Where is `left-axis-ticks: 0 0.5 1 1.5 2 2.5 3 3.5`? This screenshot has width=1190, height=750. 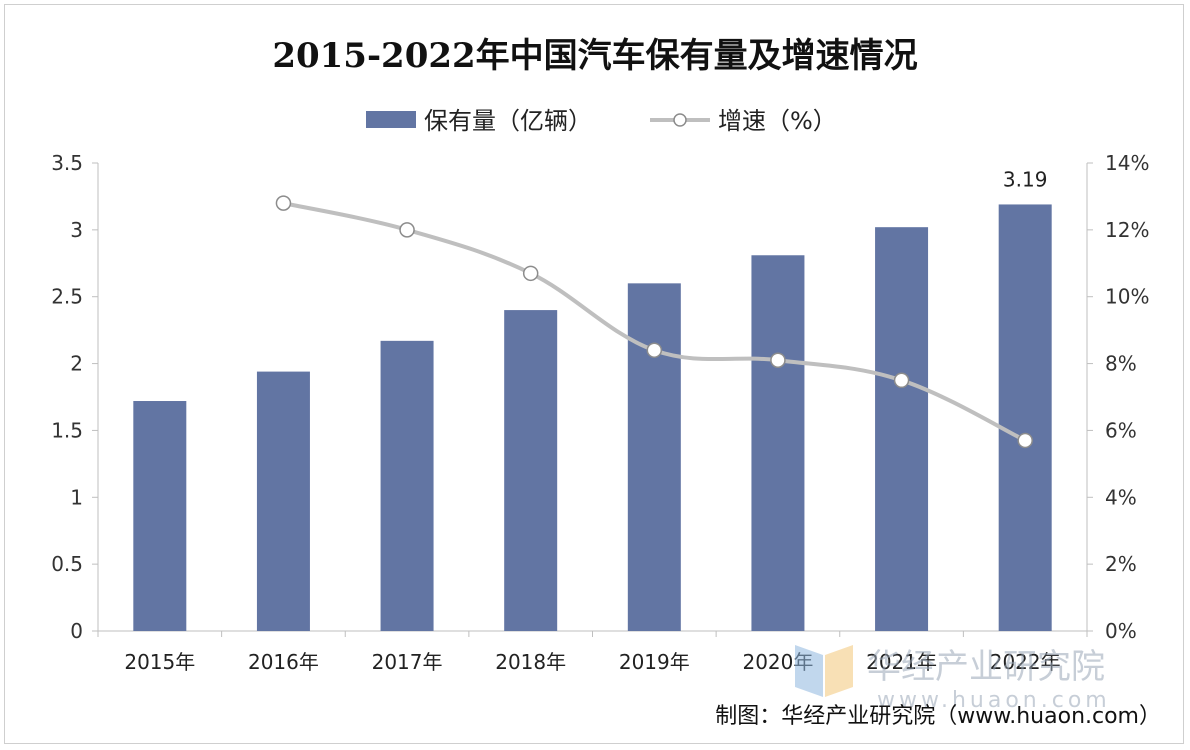
left-axis-ticks: 0 0.5 1 1.5 2 2.5 3 3.5 is located at coordinates (74, 397).